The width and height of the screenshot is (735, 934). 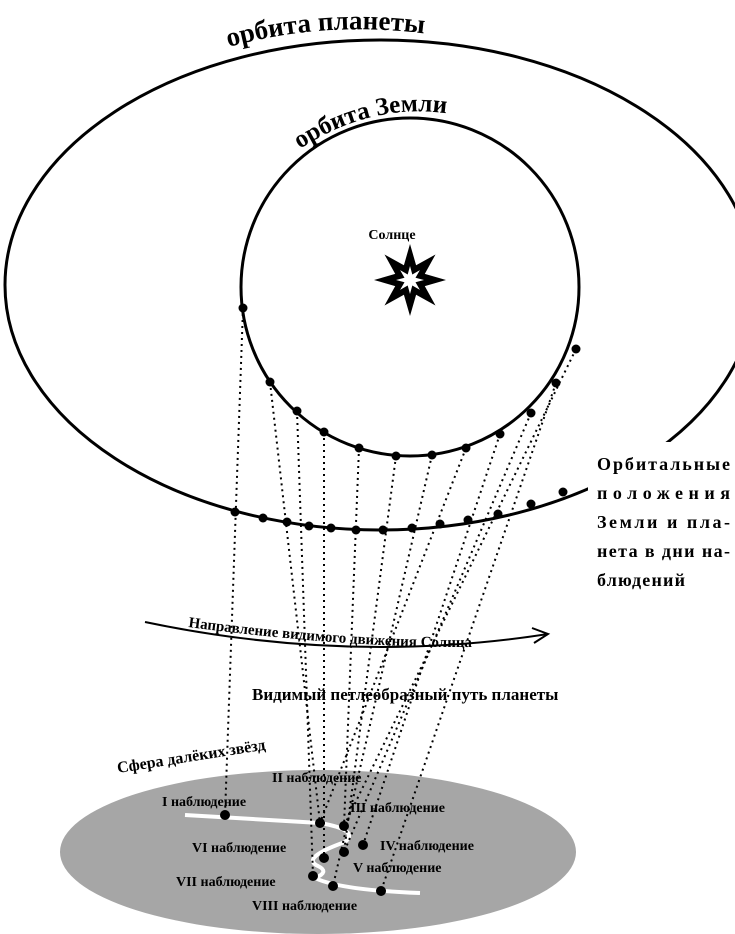 I want to click on observation-label: III наблюдение, so click(x=397, y=808).